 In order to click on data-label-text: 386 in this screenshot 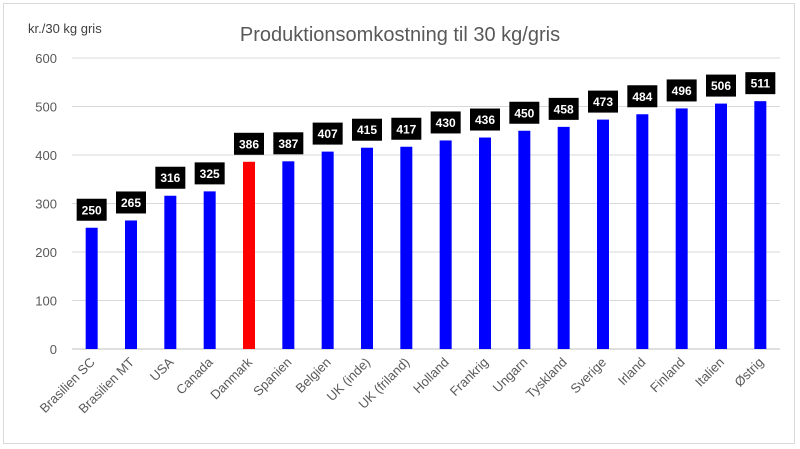, I will do `click(249, 144)`.